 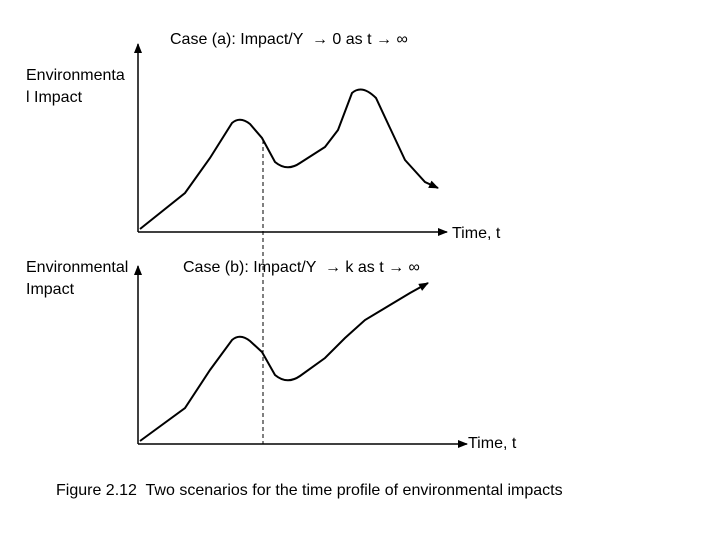 What do you see at coordinates (492, 443) in the screenshot?
I see `panel-b-x-label: Time, t` at bounding box center [492, 443].